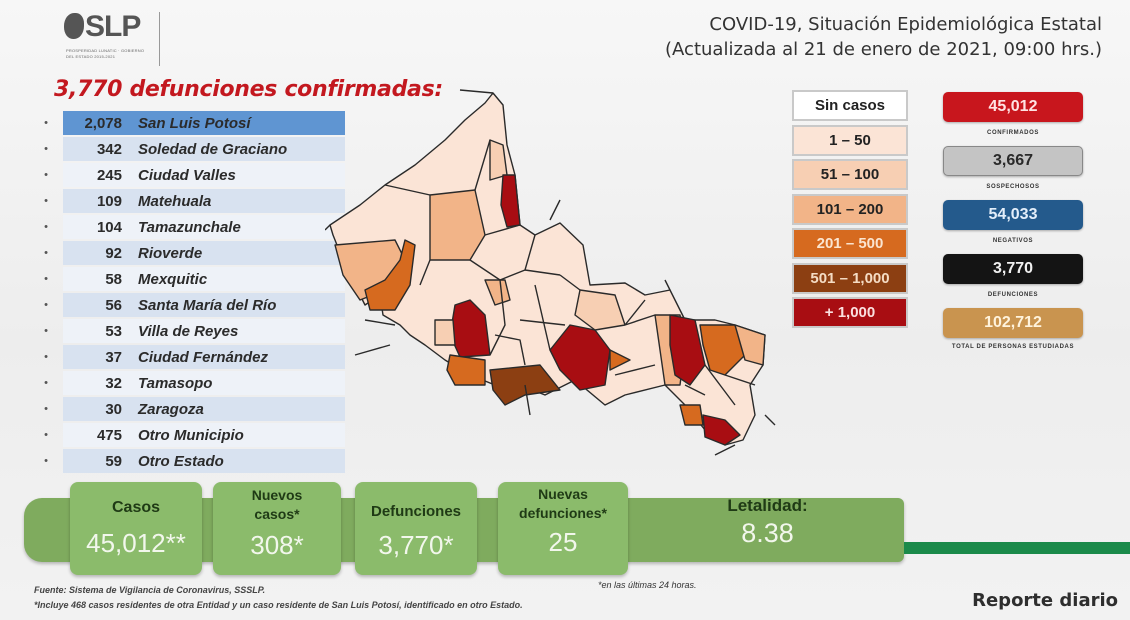 This screenshot has height=620, width=1130. I want to click on municipality-name: Rioverde, so click(170, 253).